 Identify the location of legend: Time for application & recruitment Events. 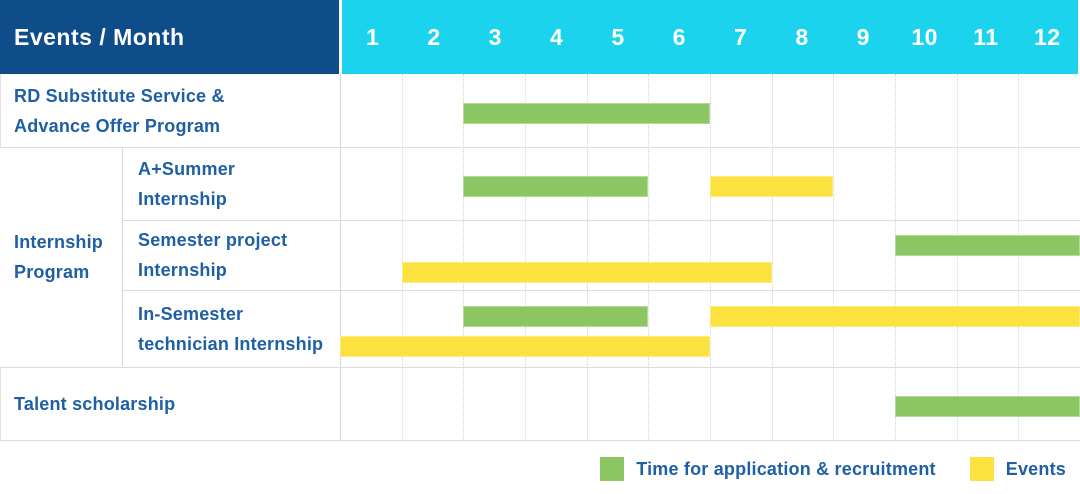
(833, 469).